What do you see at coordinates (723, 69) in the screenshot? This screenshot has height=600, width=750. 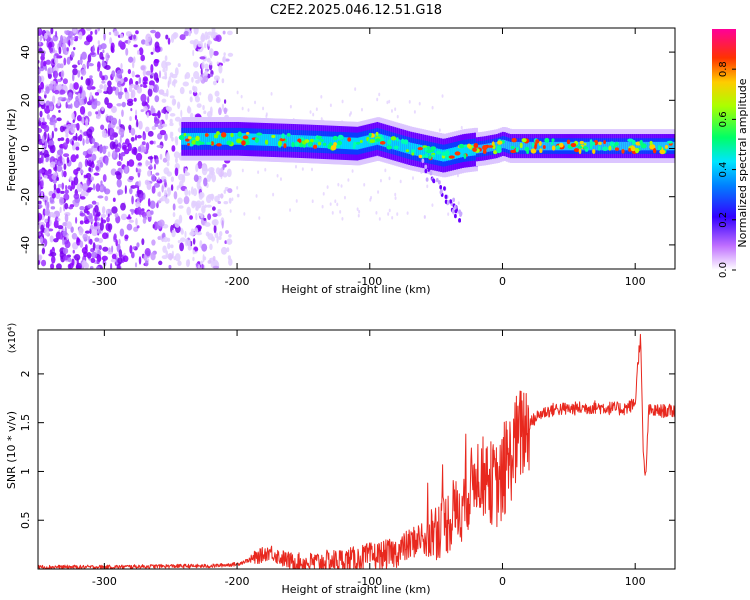 I see `colorbar-tick-label: 0.8` at bounding box center [723, 69].